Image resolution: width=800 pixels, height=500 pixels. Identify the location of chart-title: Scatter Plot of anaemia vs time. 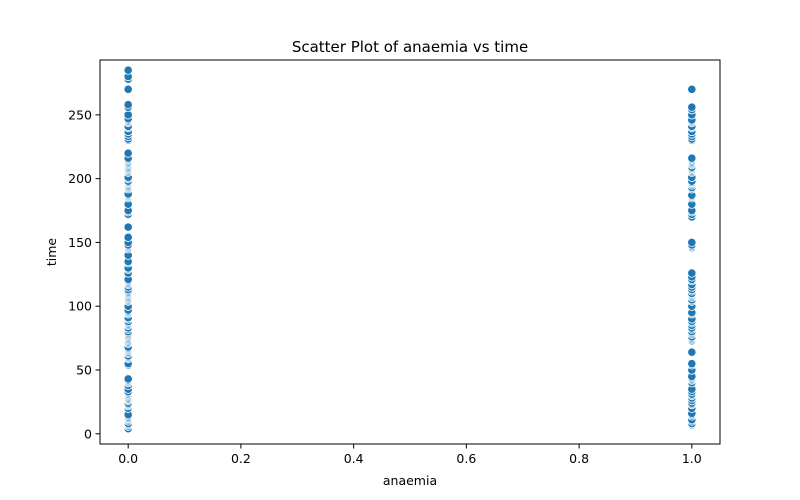
(410, 47).